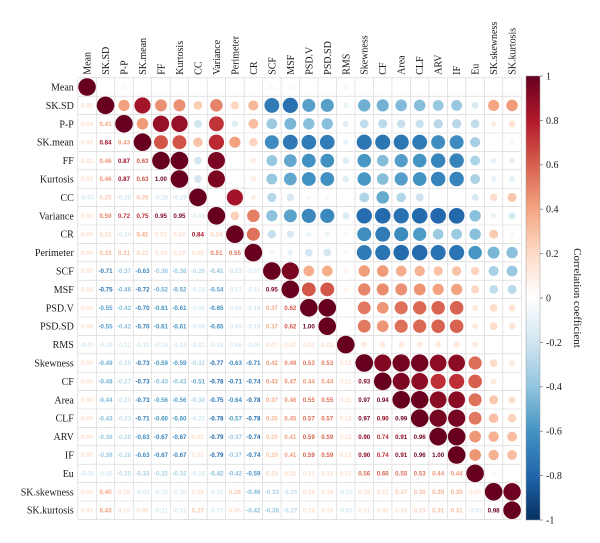 The width and height of the screenshot is (600, 543). I want to click on correlation-value: -0.25, so click(124, 474).